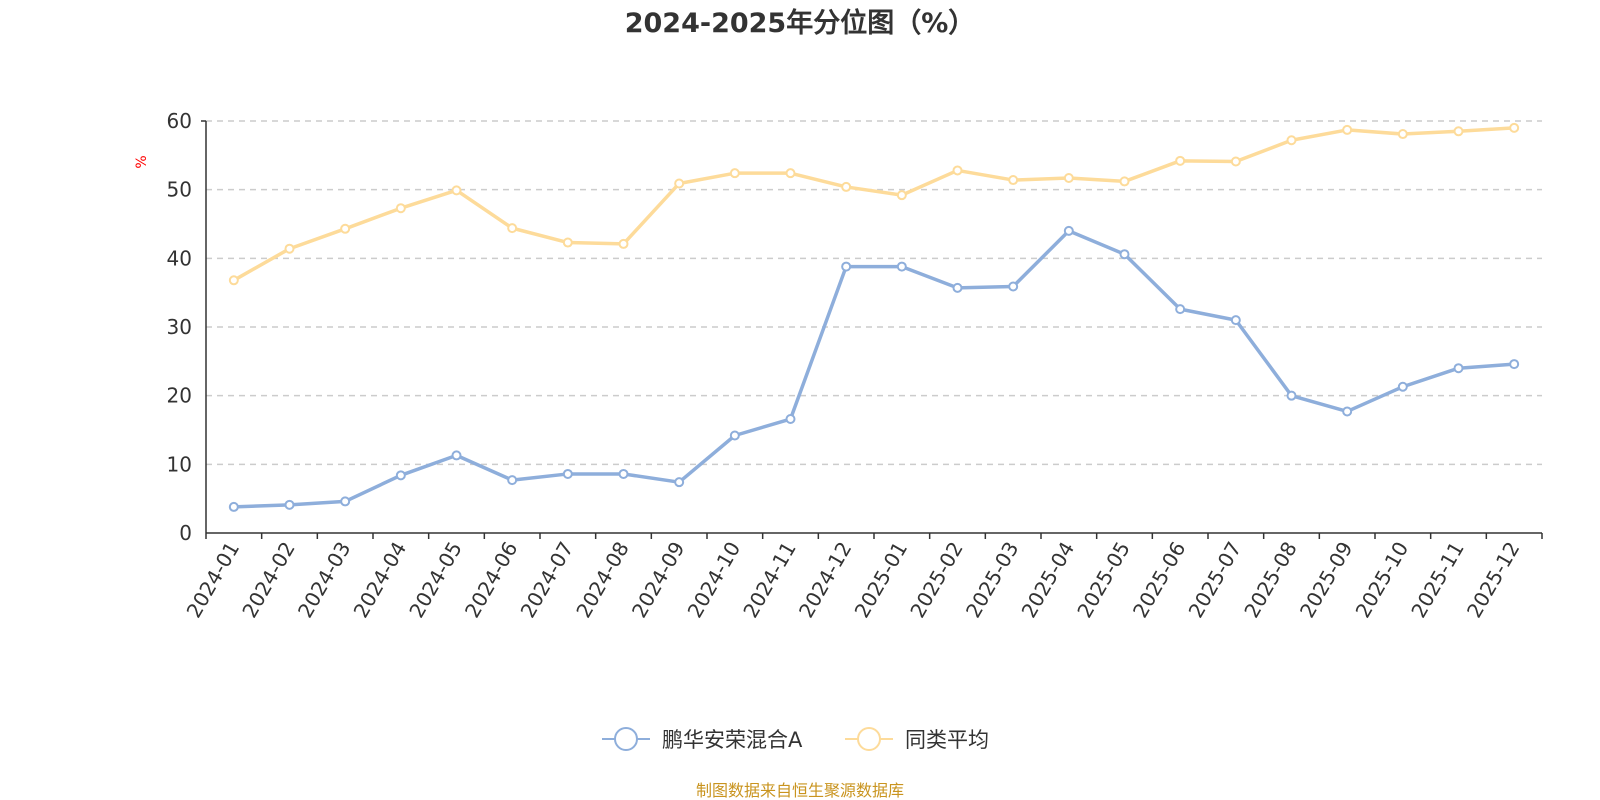  Describe the element at coordinates (179, 464) in the screenshot. I see `y-tick-label: 10` at that location.